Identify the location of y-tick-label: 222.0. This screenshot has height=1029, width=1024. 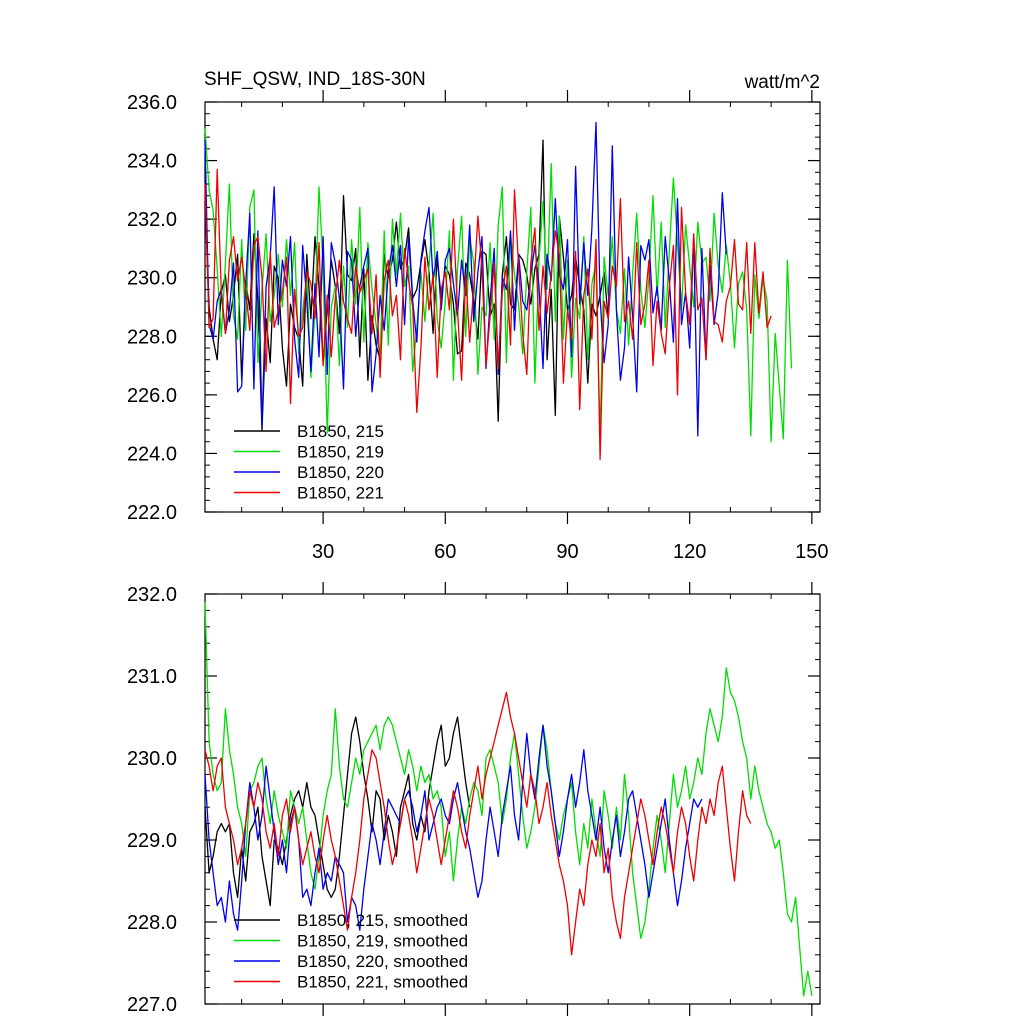
(152, 513).